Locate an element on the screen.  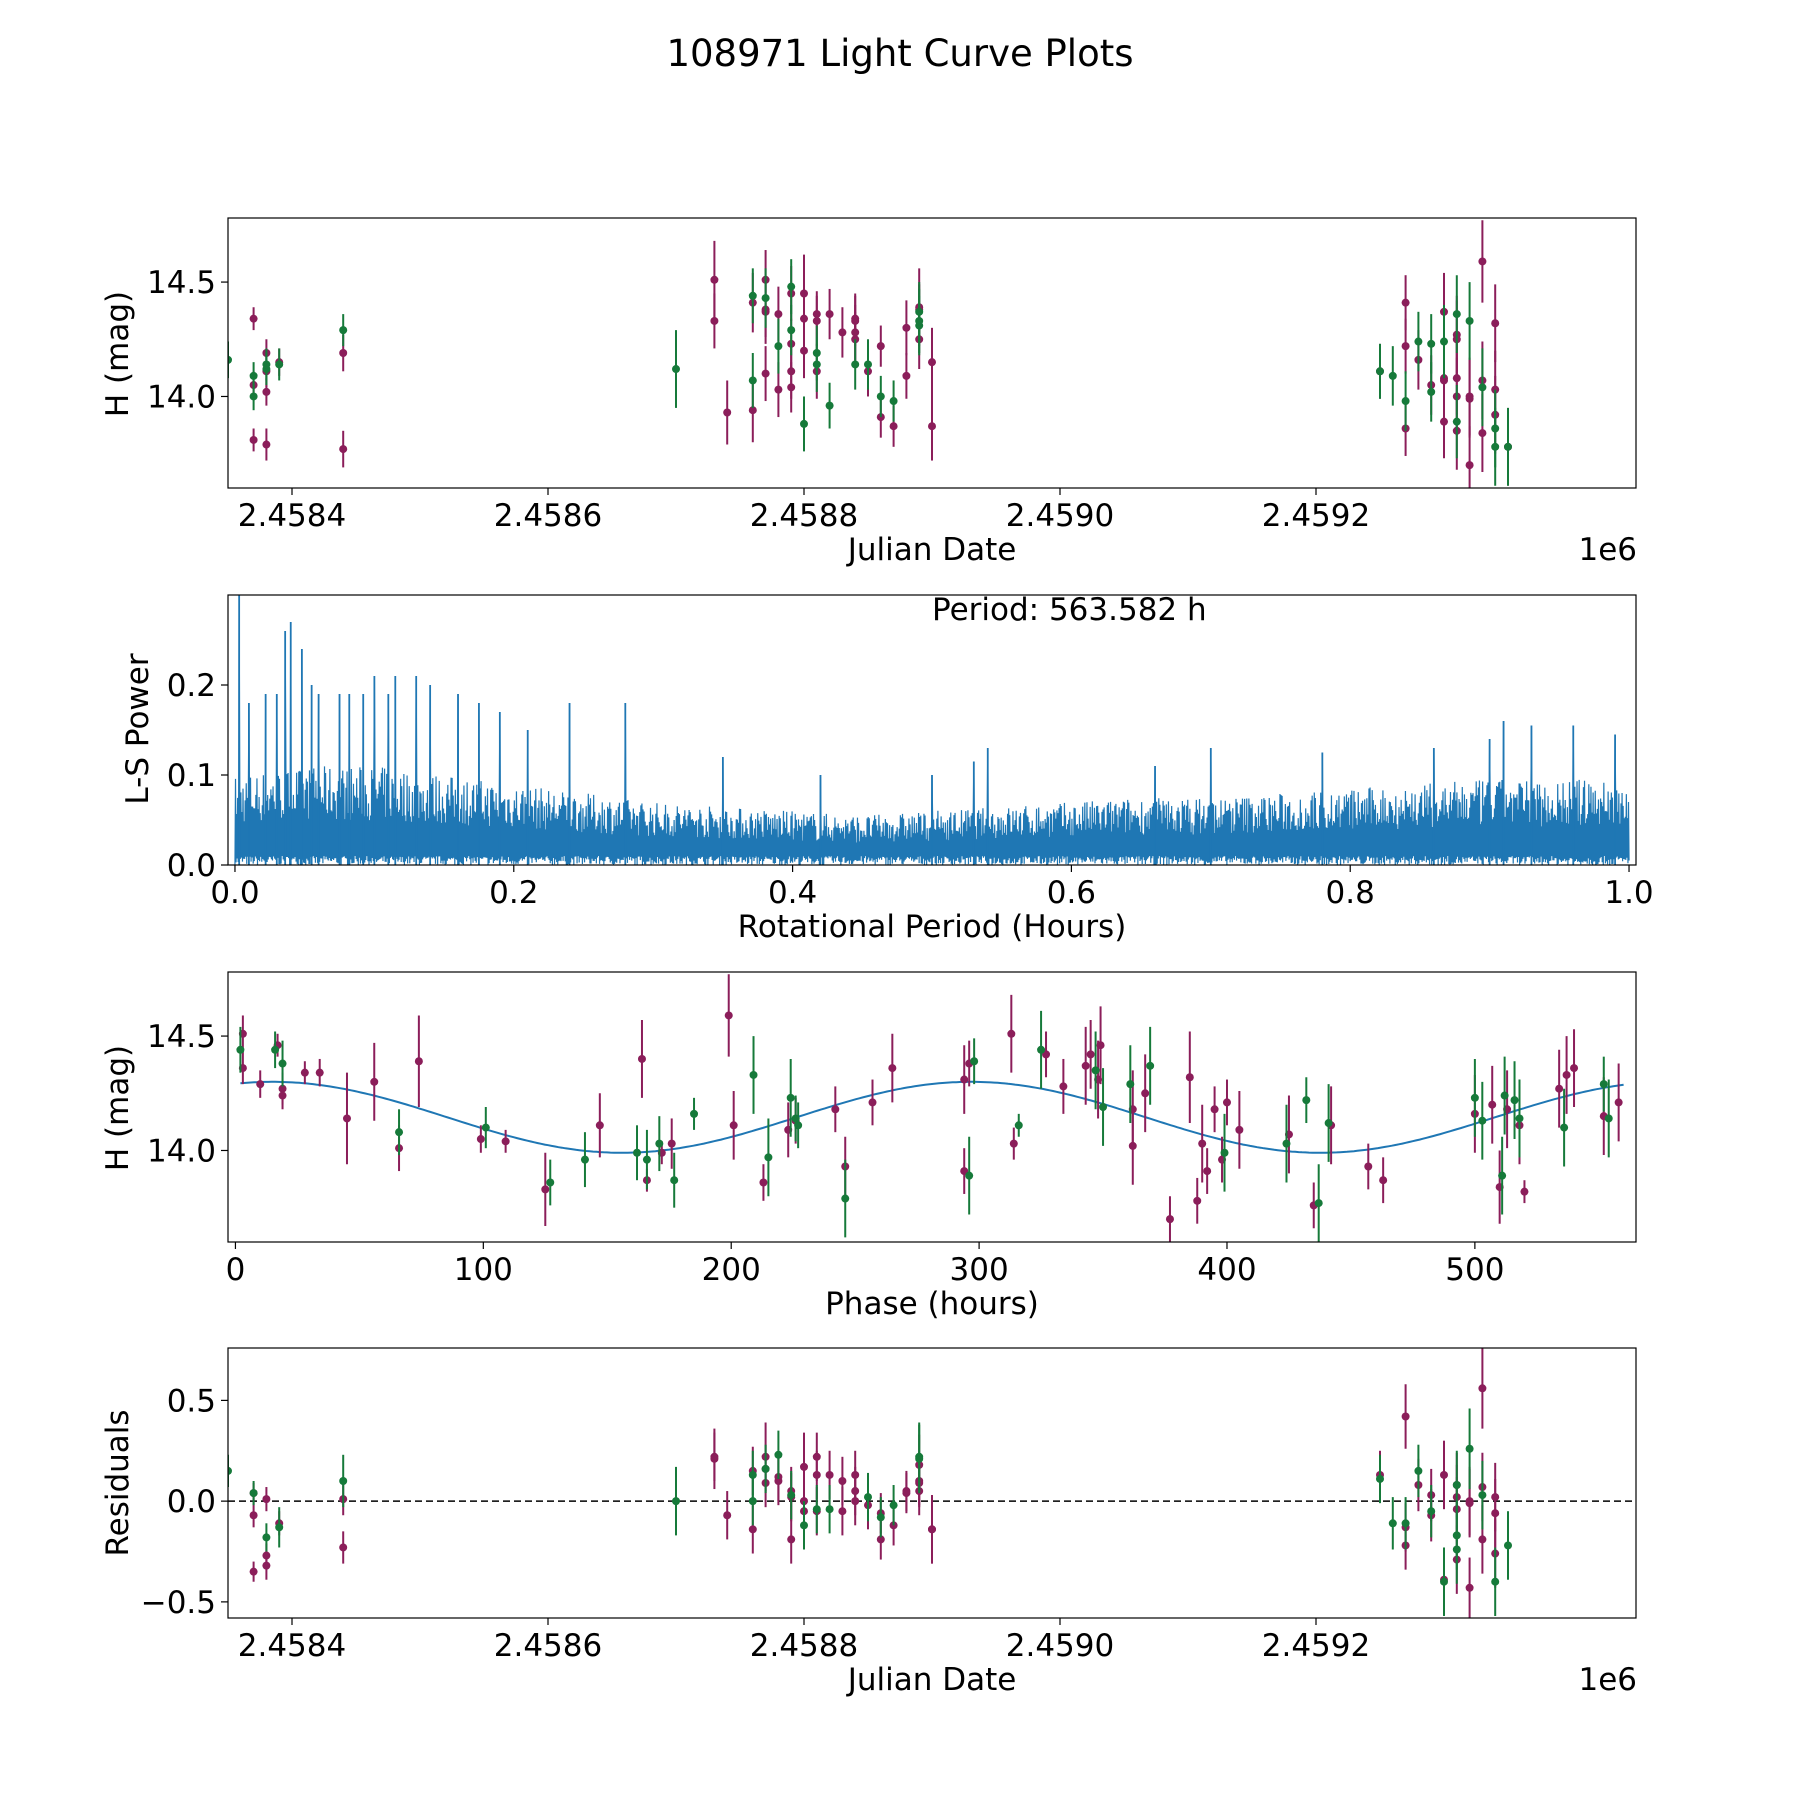
y-tick-label: 14.0 is located at coordinates (181, 397).